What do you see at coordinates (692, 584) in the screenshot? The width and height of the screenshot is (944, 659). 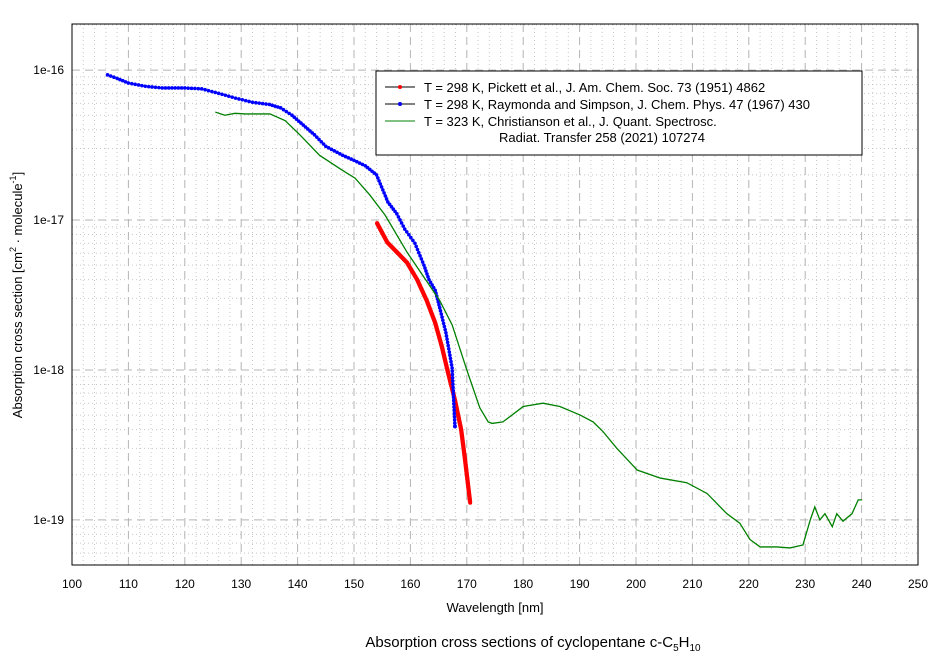 I see `x-tick-label: 210` at bounding box center [692, 584].